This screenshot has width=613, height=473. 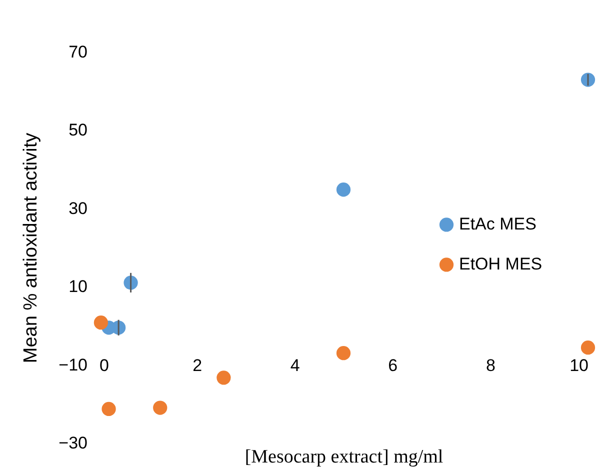 What do you see at coordinates (497, 224) in the screenshot?
I see `legend-label: EtAc MES` at bounding box center [497, 224].